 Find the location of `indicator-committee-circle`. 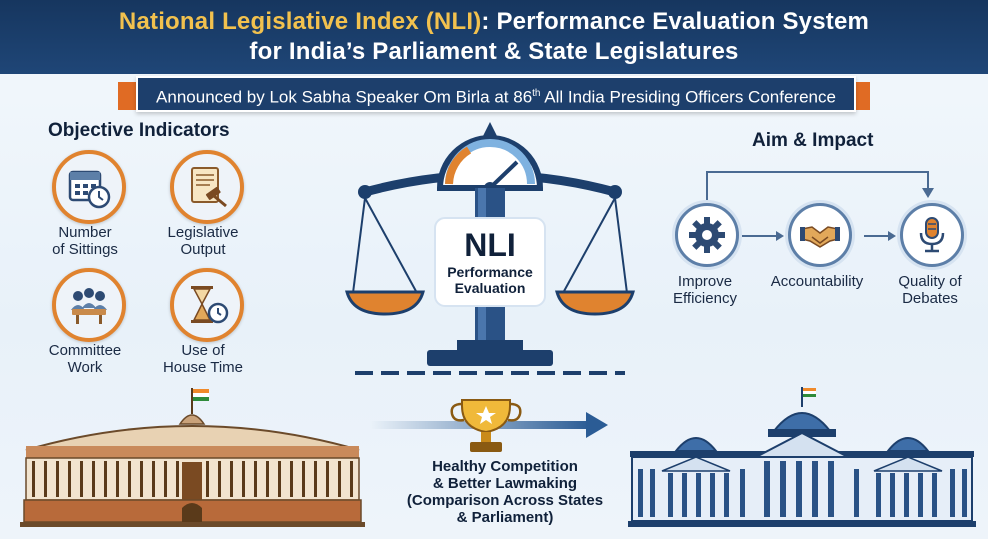

indicator-committee-circle is located at coordinates (89, 305).